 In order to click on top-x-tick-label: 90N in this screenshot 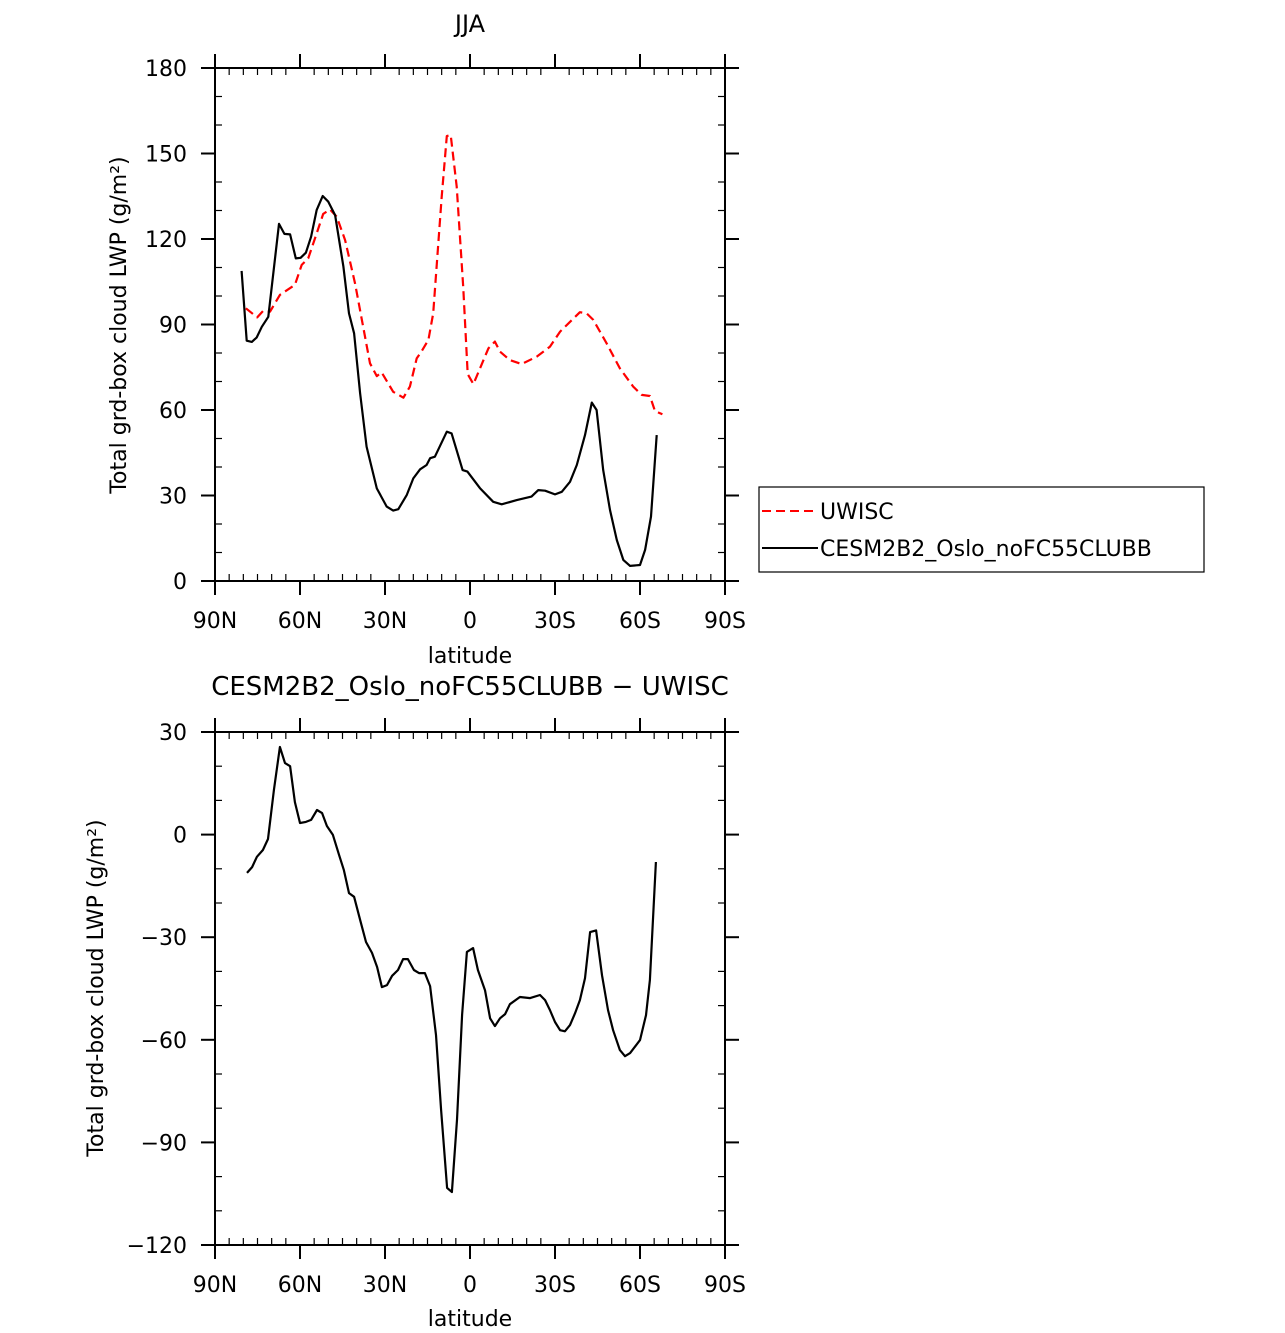, I will do `click(215, 621)`.